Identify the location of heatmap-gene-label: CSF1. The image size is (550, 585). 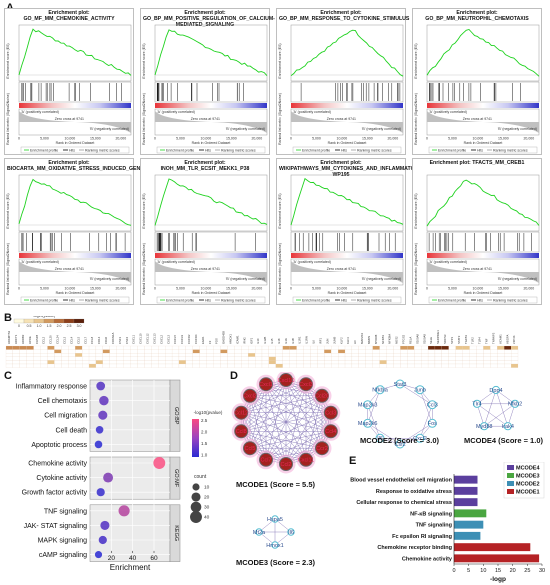
(120, 340).